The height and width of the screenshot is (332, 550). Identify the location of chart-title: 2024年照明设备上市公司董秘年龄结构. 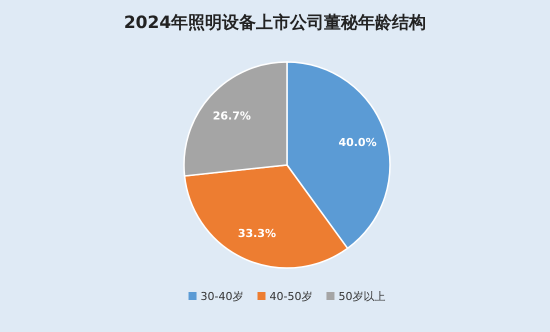
(275, 23).